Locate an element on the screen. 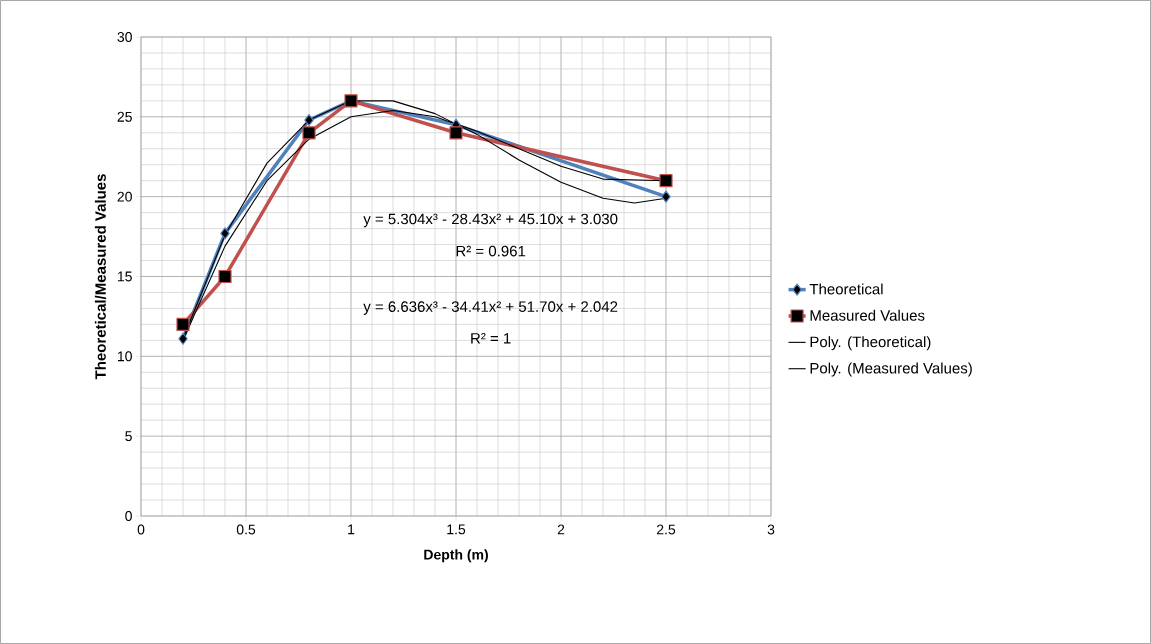 Image resolution: width=1151 pixels, height=644 pixels. x-tick-label: 1.5 is located at coordinates (456, 529).